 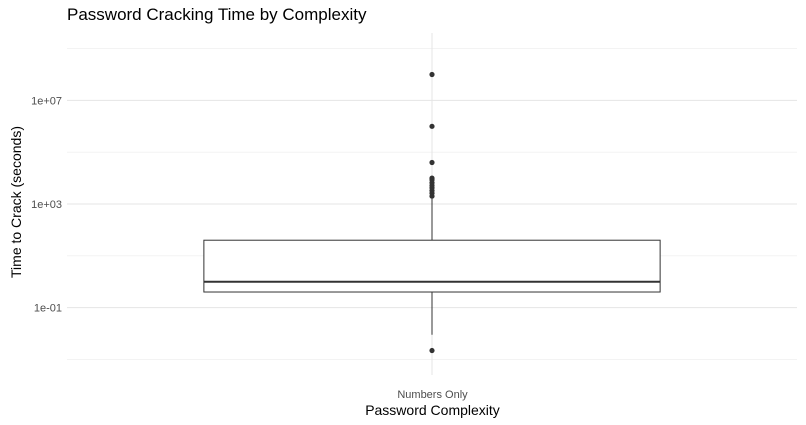 I want to click on x-axis-title: Password Complexity, so click(x=432, y=410).